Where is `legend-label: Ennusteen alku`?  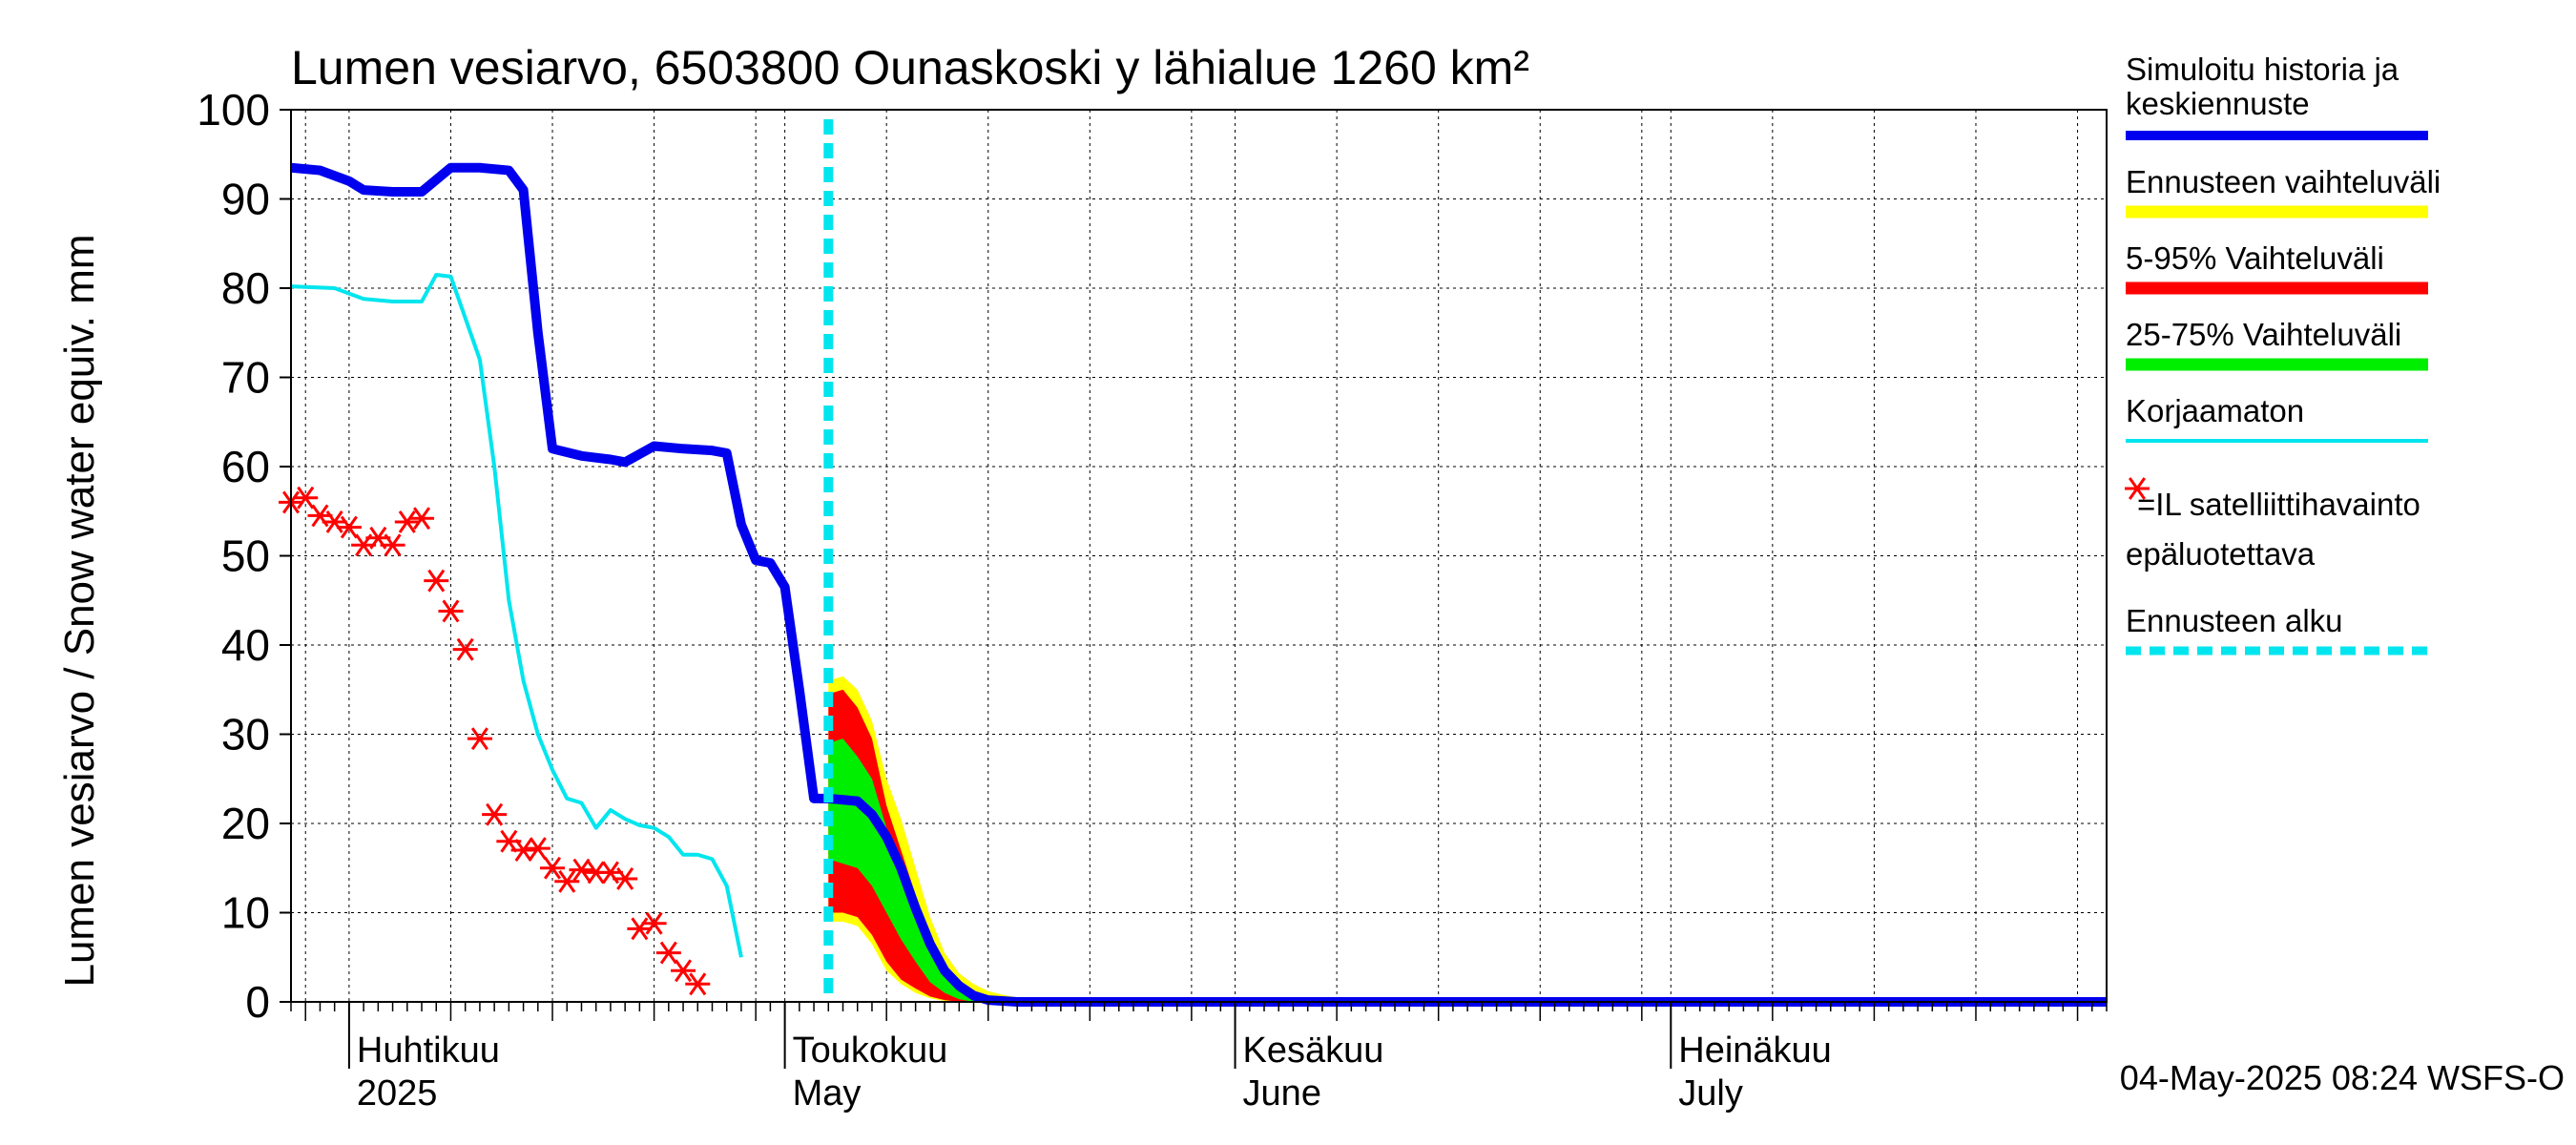
legend-label: Ennusteen alku is located at coordinates (2234, 620).